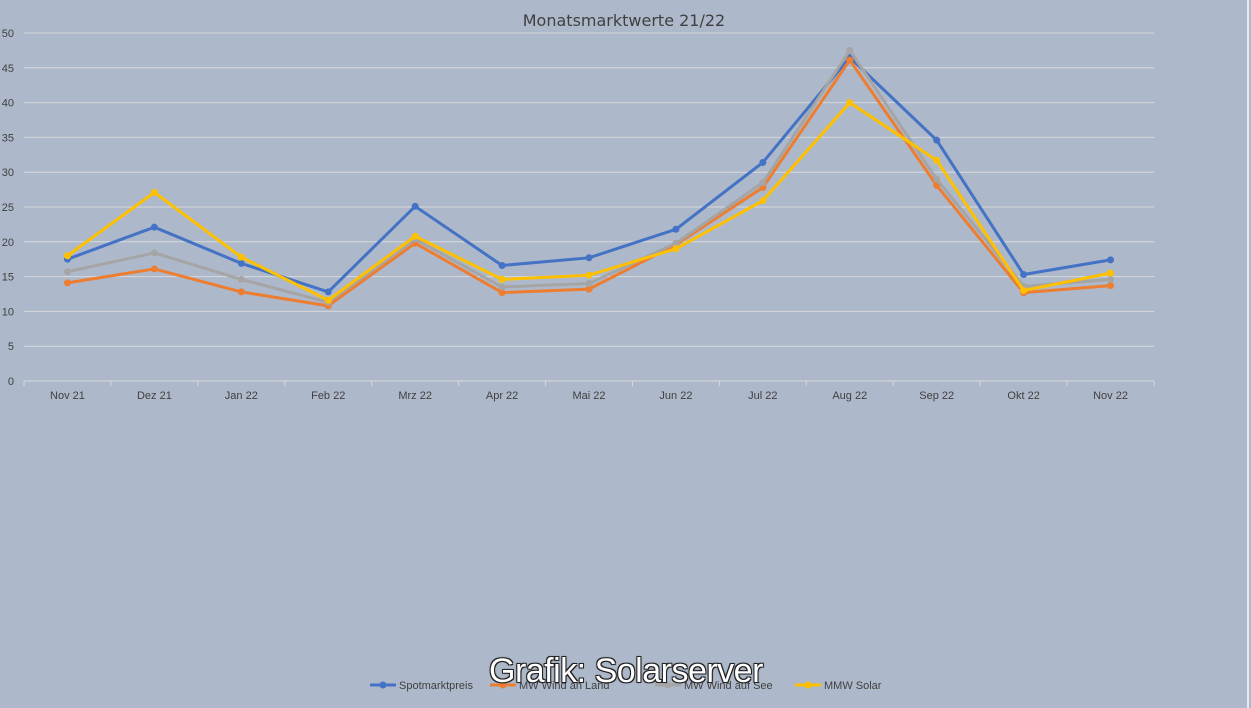 This screenshot has height=708, width=1251. I want to click on x-tick-label: Apr 22, so click(502, 396).